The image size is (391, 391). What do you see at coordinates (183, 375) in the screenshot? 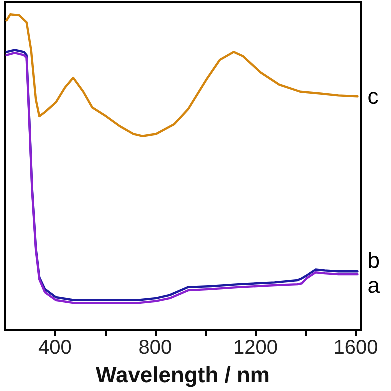
I see `x-axis-title: Wavelength / nm` at bounding box center [183, 375].